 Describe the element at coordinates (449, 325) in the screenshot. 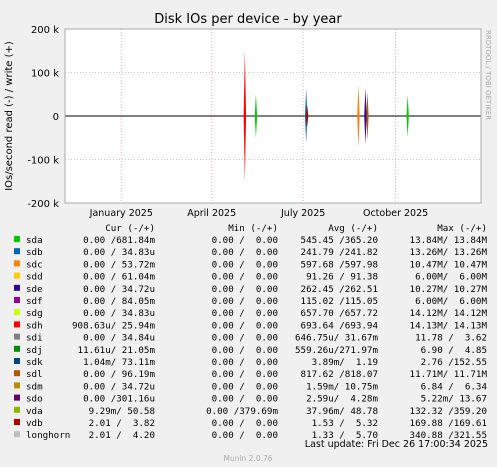

I see `legend-stat: 14.13M/ 14.13M` at that location.